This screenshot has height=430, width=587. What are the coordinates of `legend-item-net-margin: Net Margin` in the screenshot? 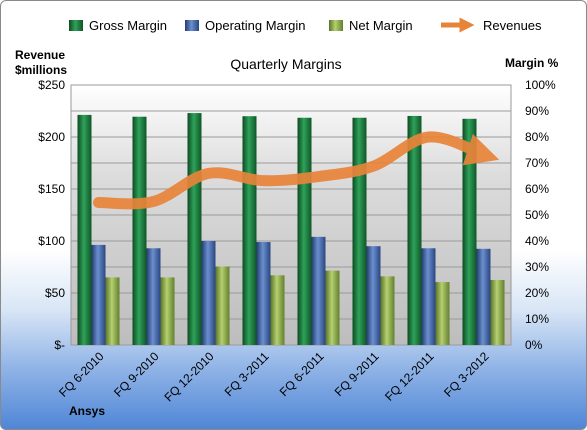 It's located at (371, 25).